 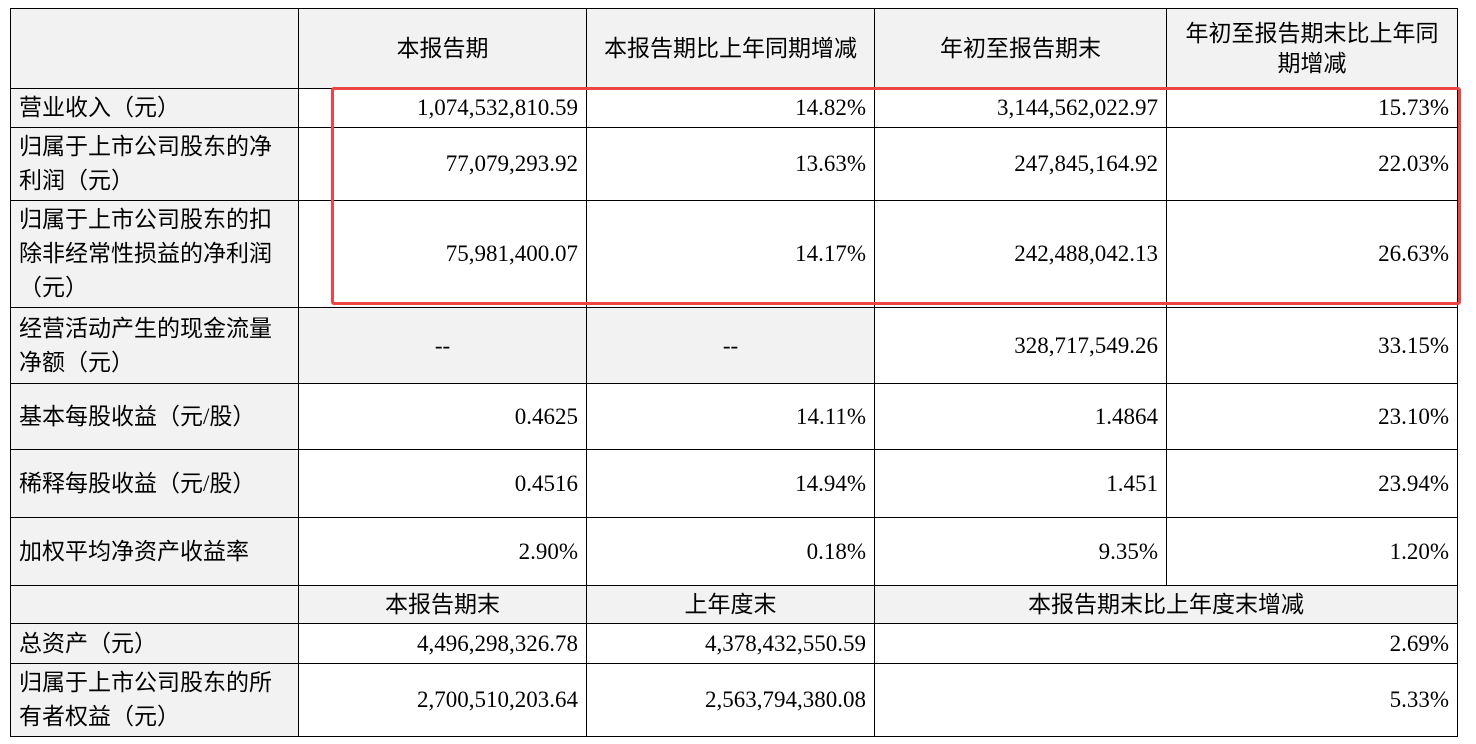 I want to click on table-cell: 上年度末, so click(x=730, y=604).